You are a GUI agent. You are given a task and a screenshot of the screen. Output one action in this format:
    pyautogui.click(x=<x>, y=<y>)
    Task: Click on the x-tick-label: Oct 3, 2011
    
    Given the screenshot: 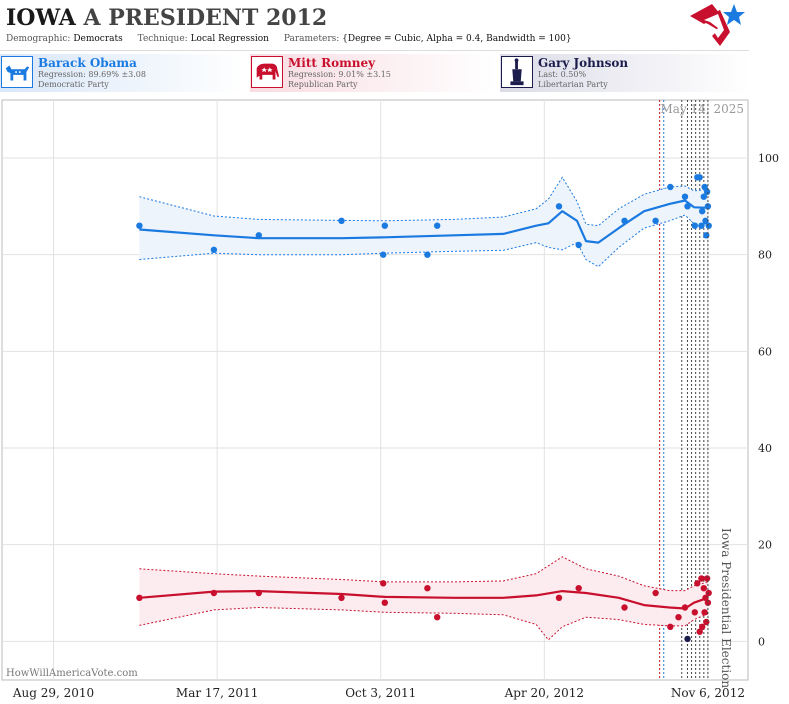 What is the action you would take?
    pyautogui.click(x=380, y=693)
    